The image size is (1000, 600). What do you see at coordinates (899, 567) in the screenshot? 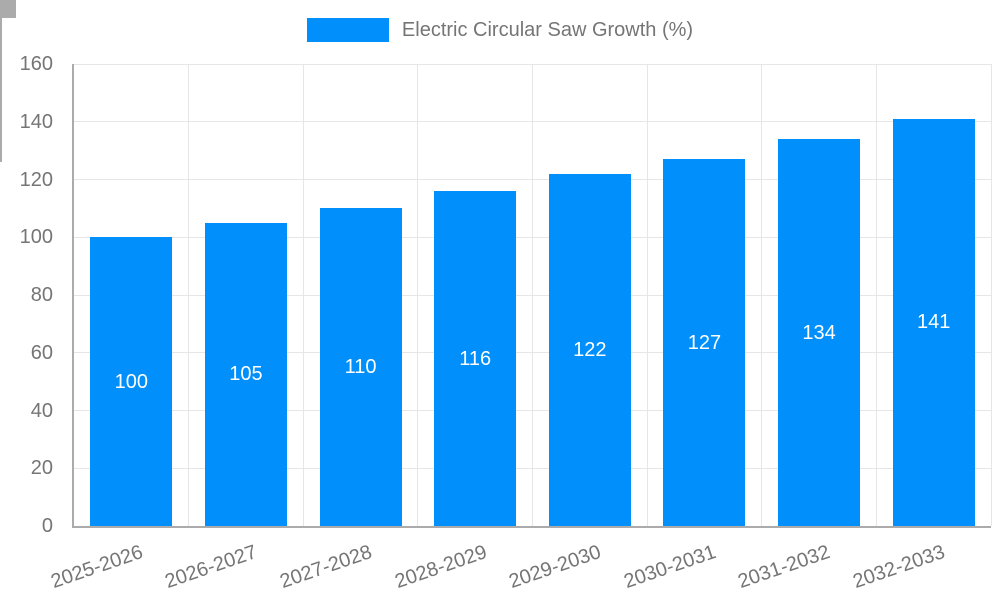
I see `x-tick-label: 2032-2033` at bounding box center [899, 567].